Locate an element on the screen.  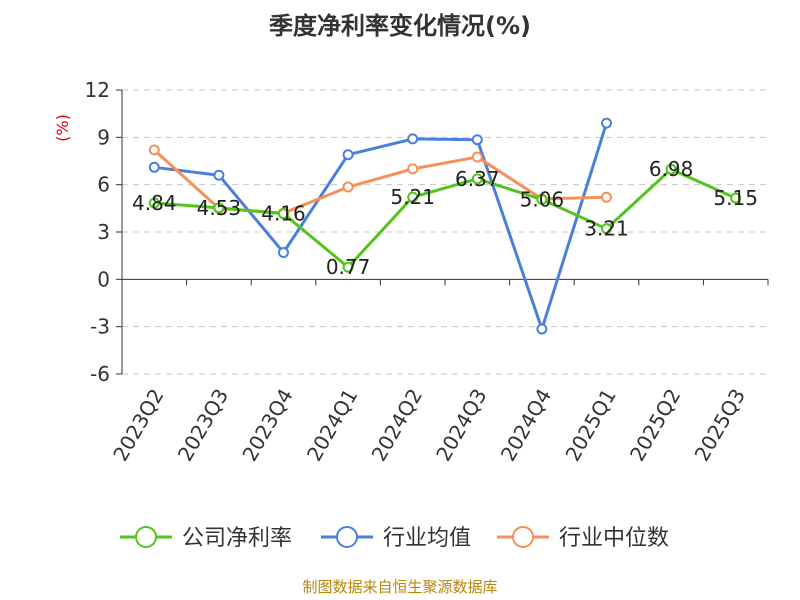
data-label: 4.84 is located at coordinates (154, 203).